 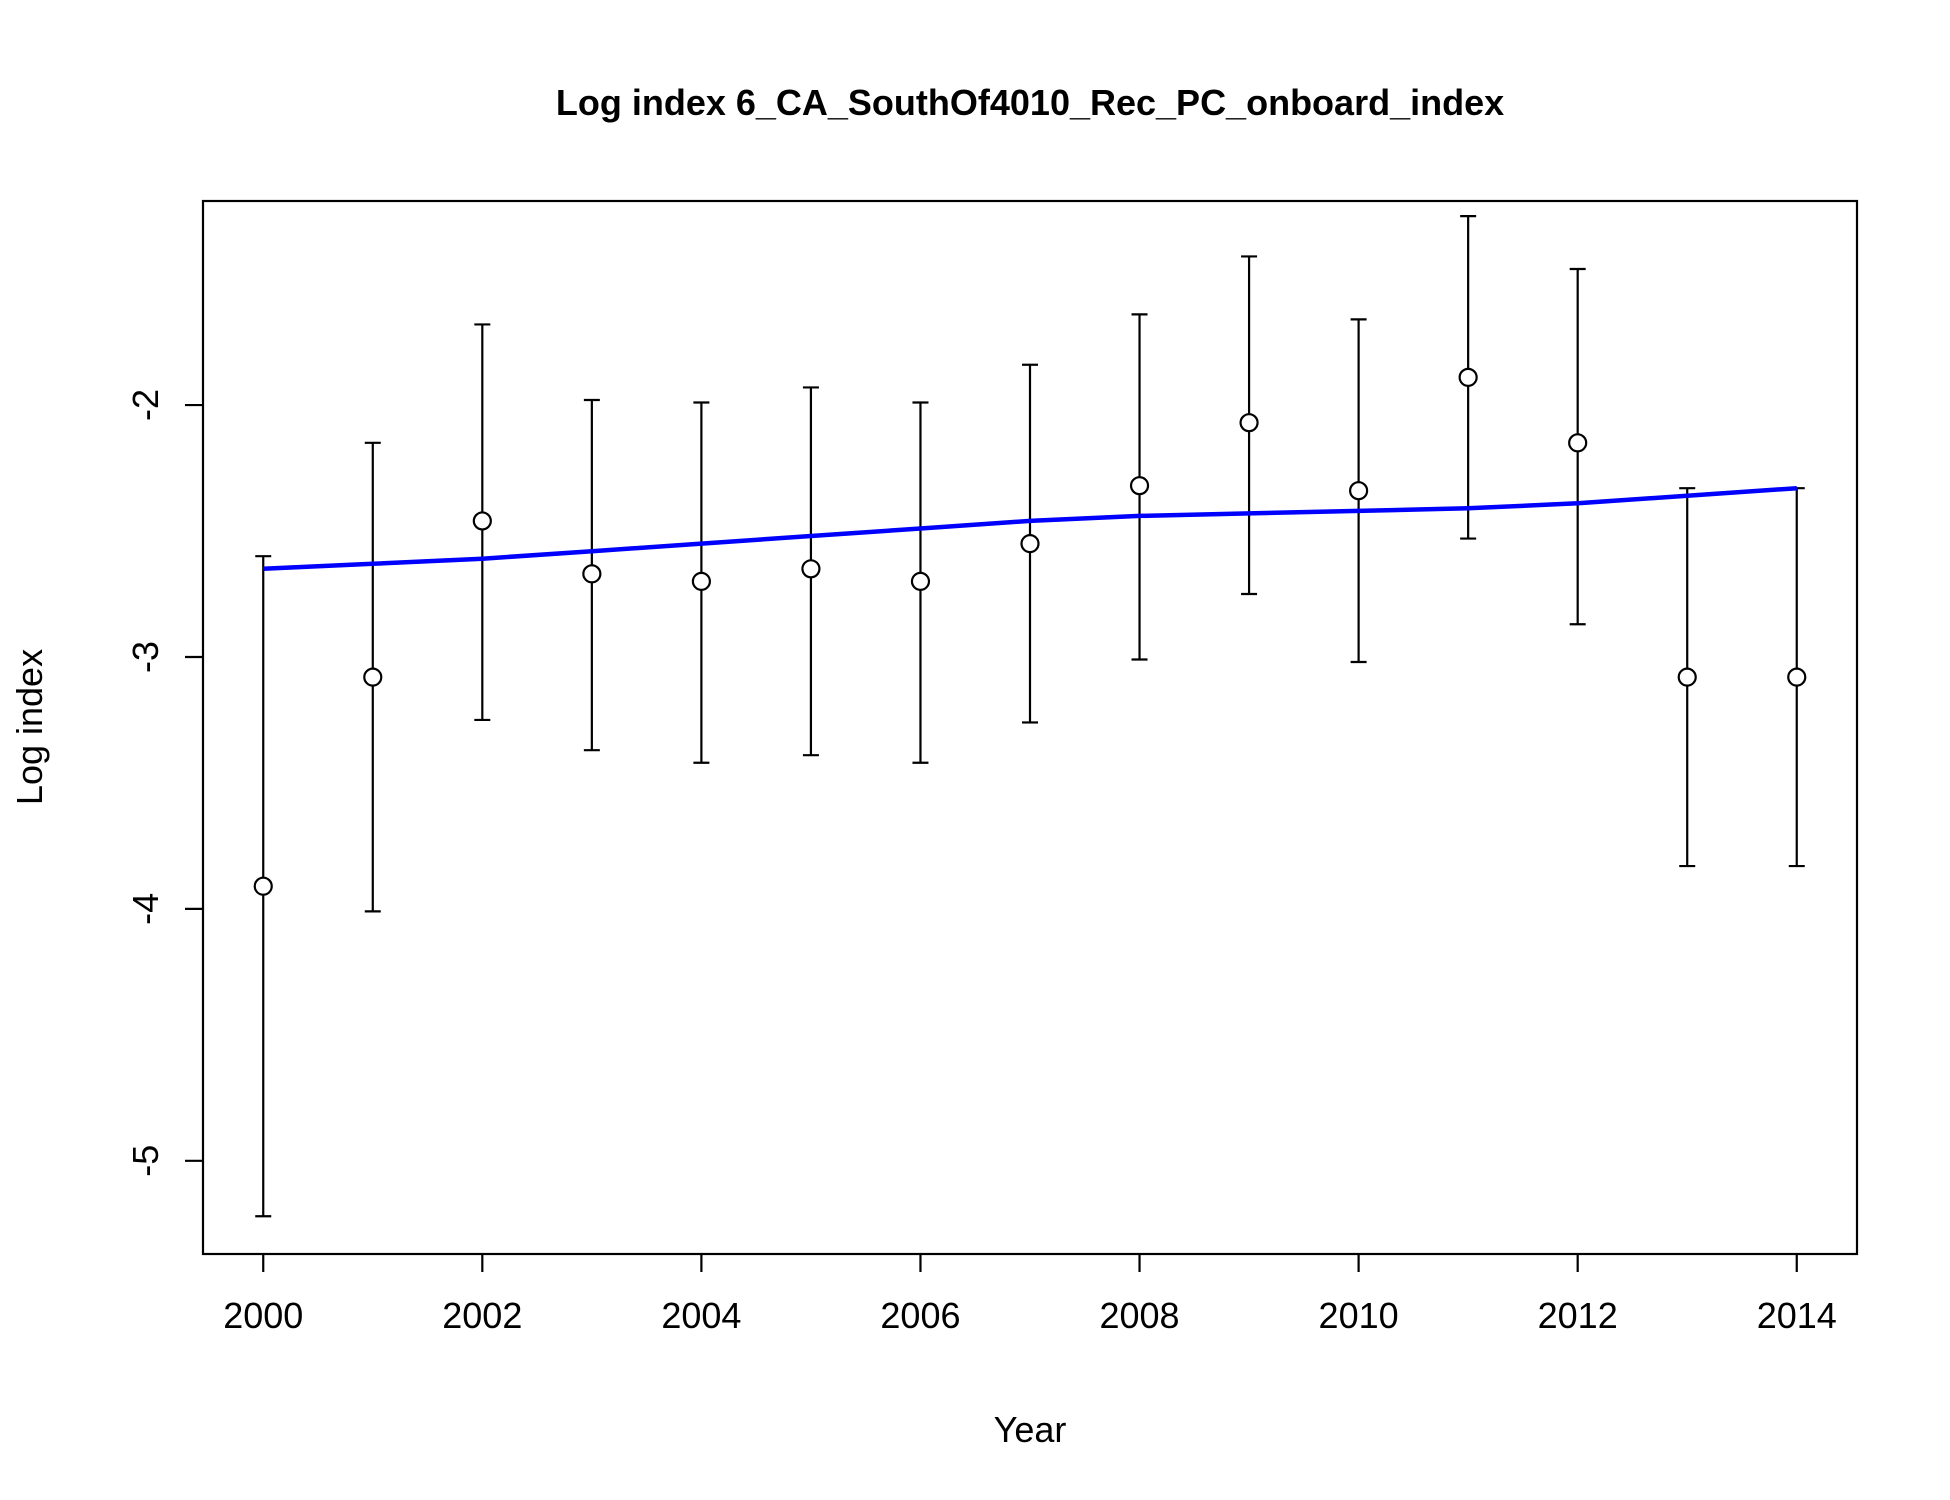 I want to click on x-tick-label: 2000, so click(x=263, y=1315).